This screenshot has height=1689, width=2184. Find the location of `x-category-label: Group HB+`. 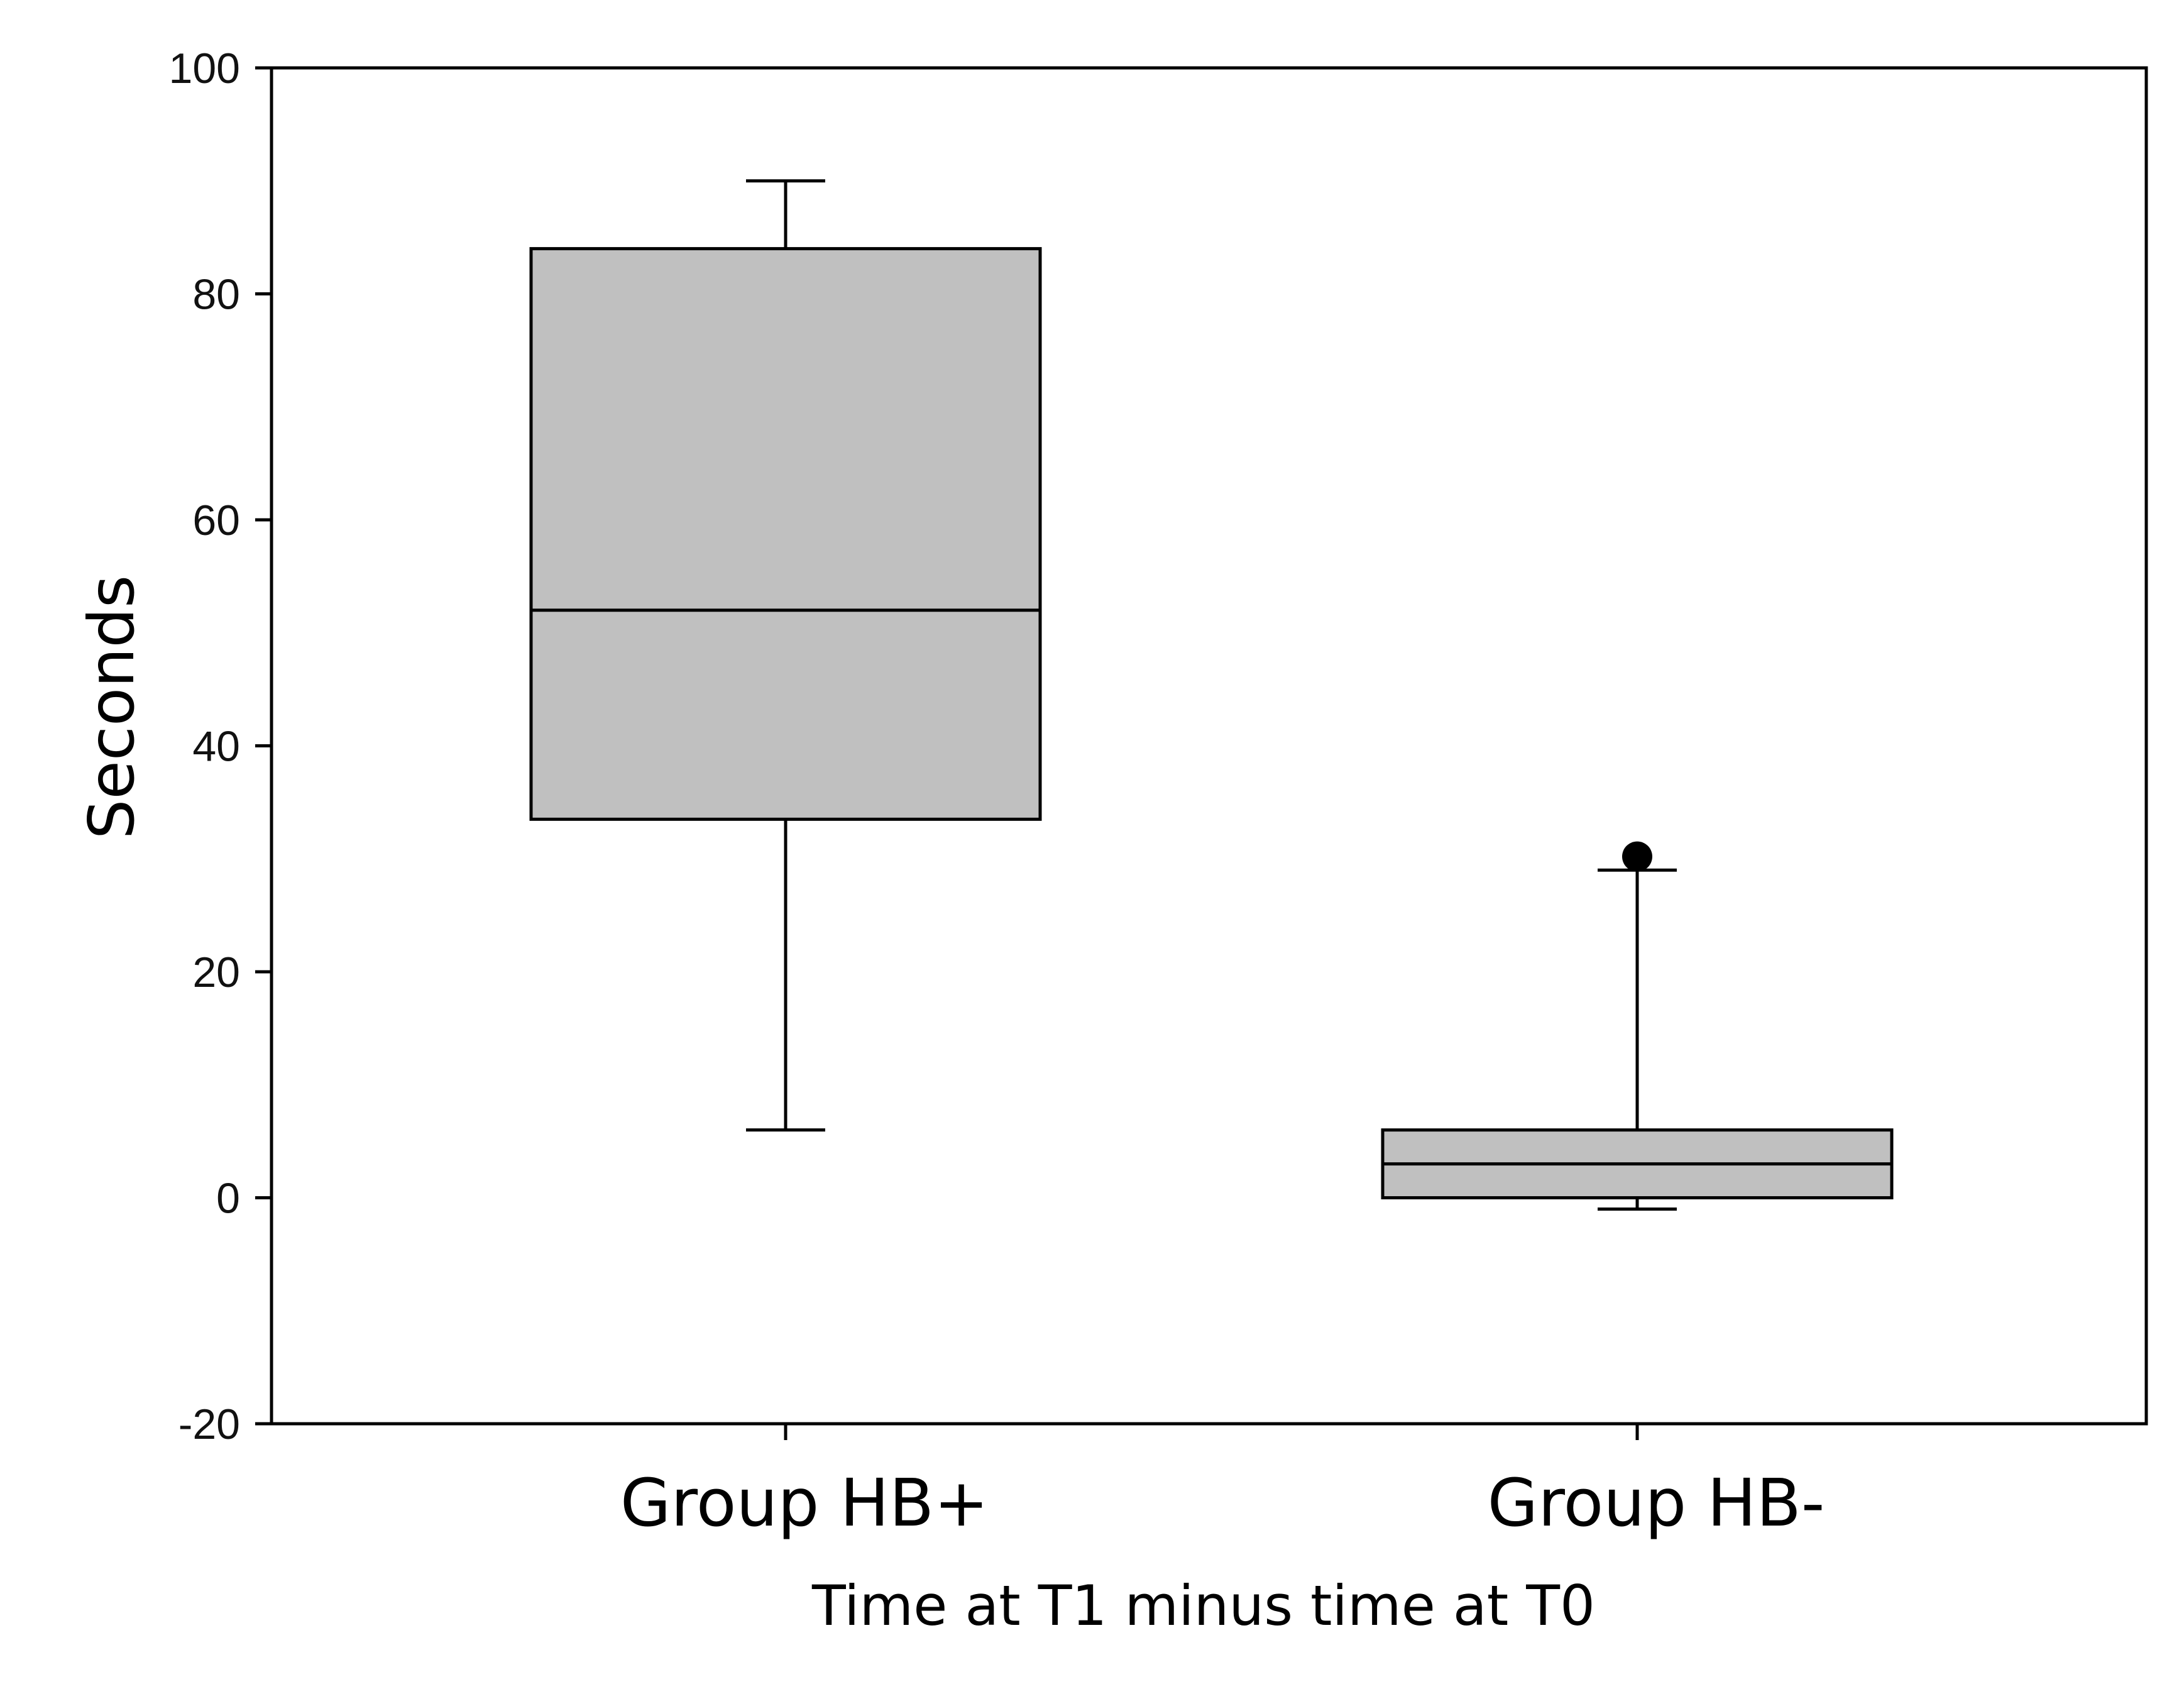

x-category-label: Group HB+ is located at coordinates (804, 1503).